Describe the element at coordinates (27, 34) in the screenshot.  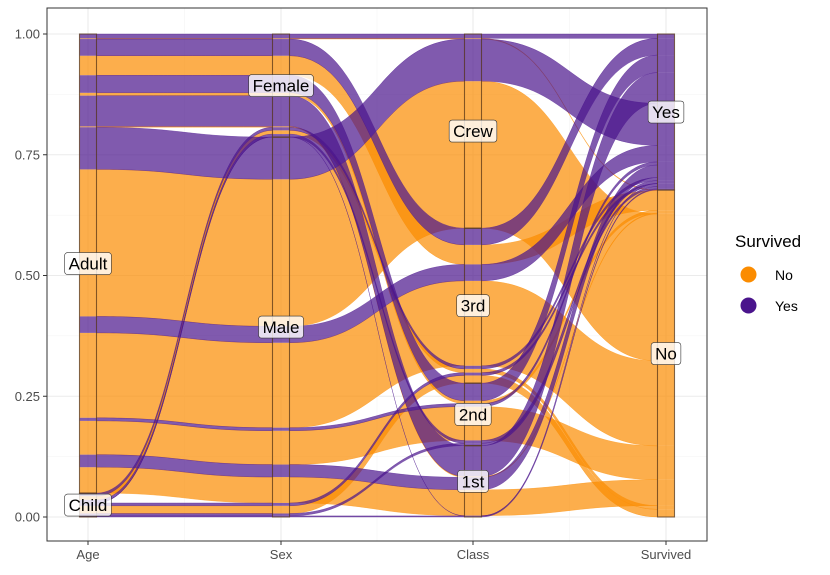
I see `y-tick-label: 1.00` at that location.